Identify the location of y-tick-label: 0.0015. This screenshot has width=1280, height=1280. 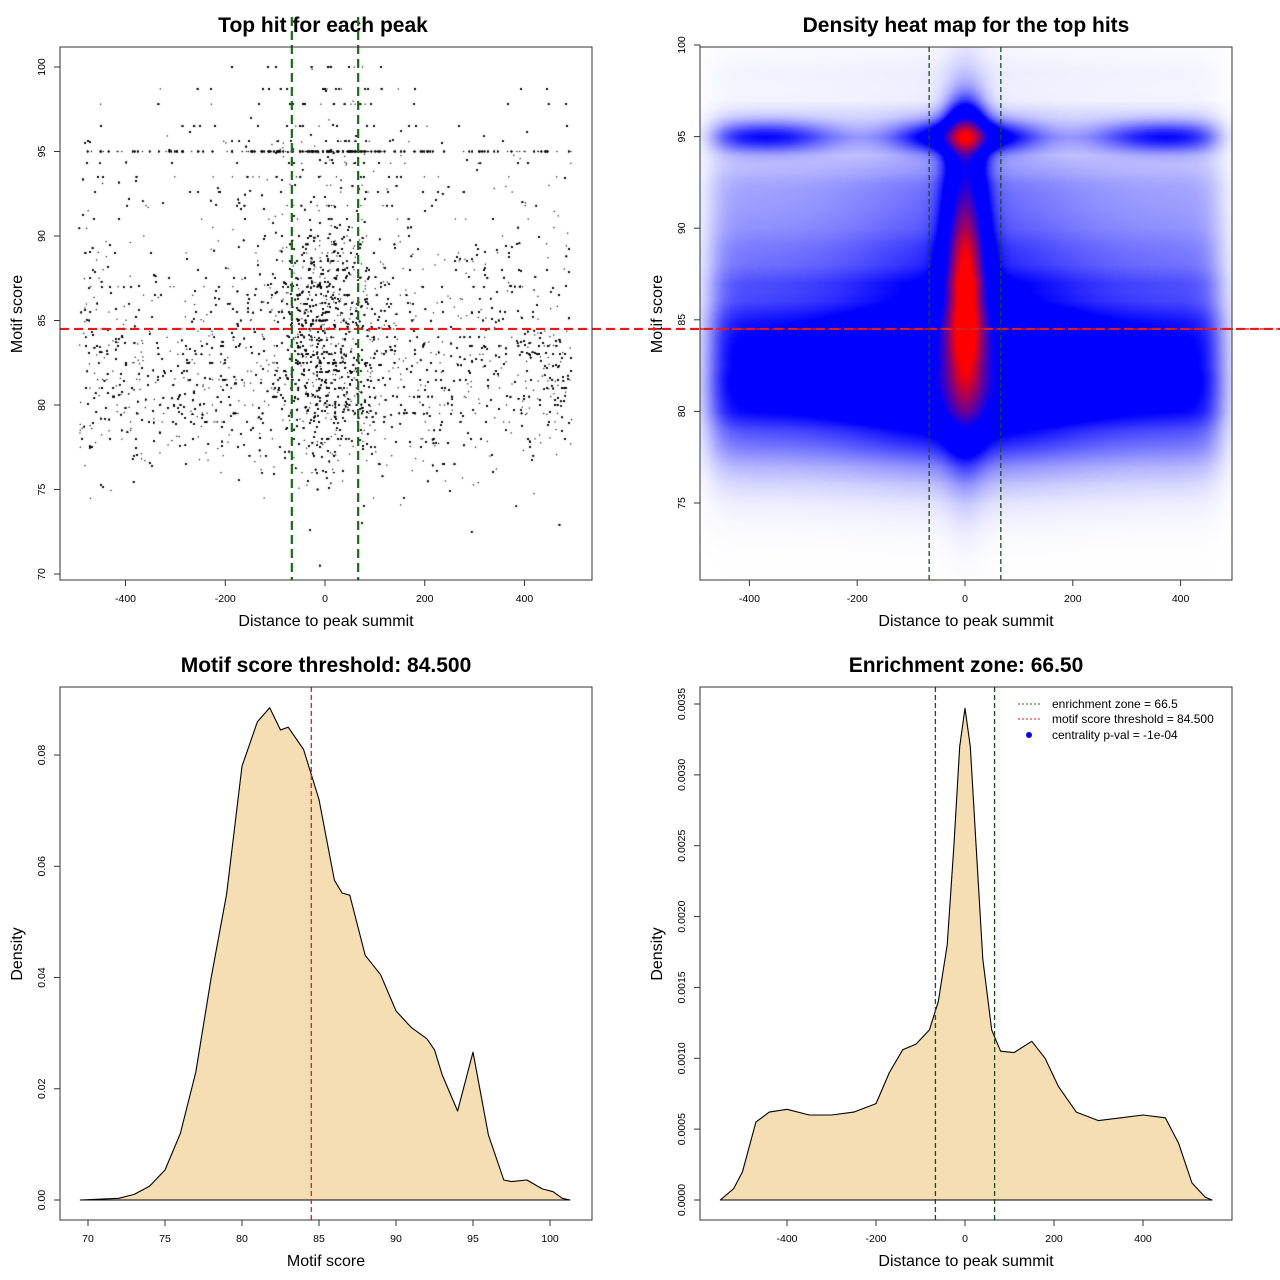
(682, 987).